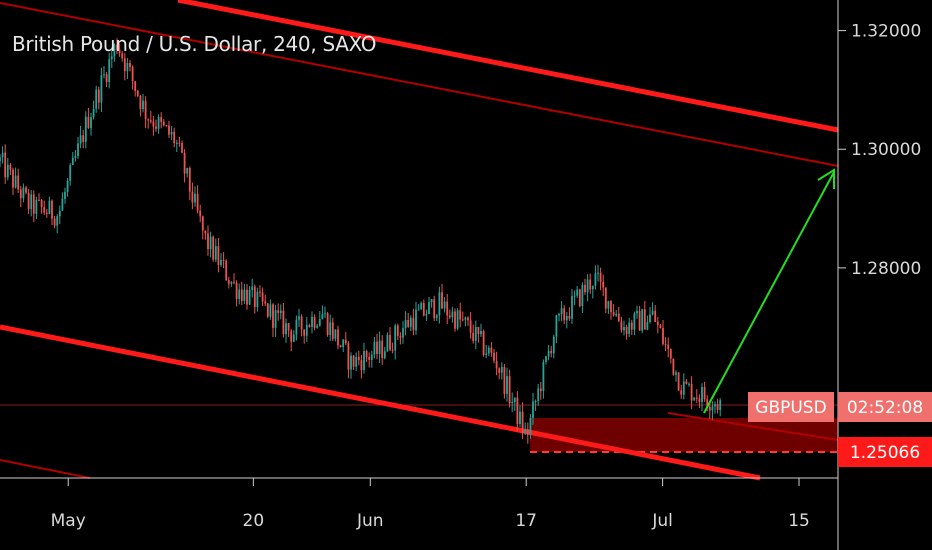 This screenshot has height=550, width=932. What do you see at coordinates (662, 521) in the screenshot?
I see `x-tick-label: Jul` at bounding box center [662, 521].